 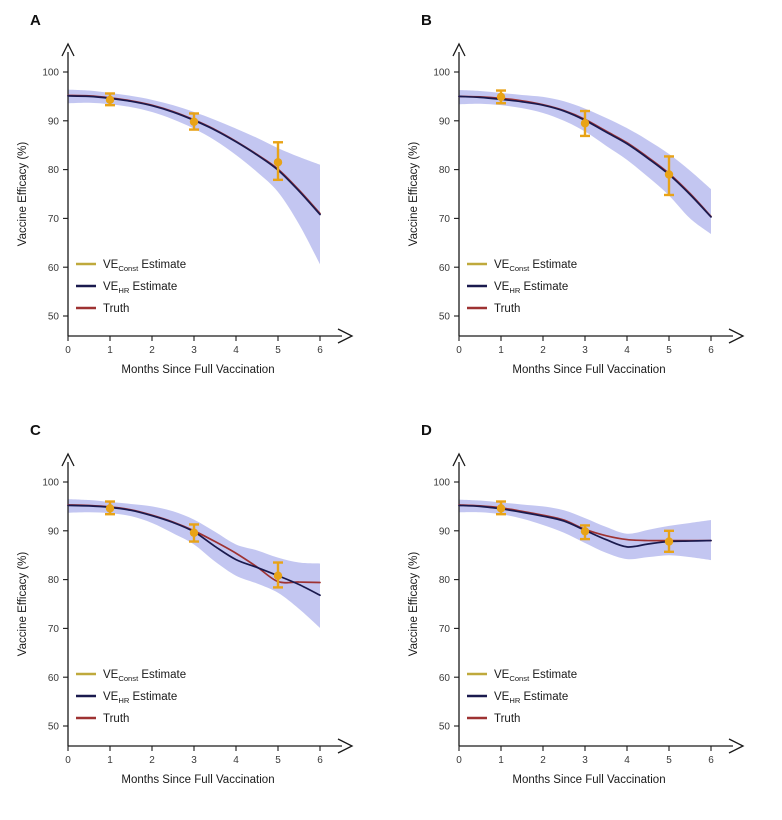 What do you see at coordinates (54, 219) in the screenshot?
I see `panel-a-ytick-70: 70` at bounding box center [54, 219].